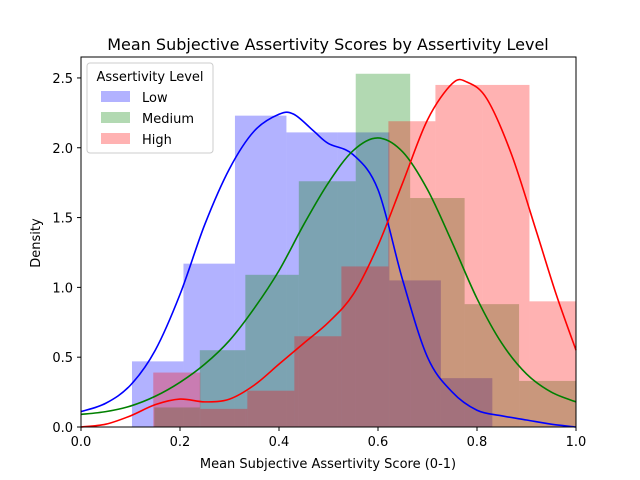  What do you see at coordinates (576, 442) in the screenshot?
I see `x-tick-label: 1.0` at bounding box center [576, 442].